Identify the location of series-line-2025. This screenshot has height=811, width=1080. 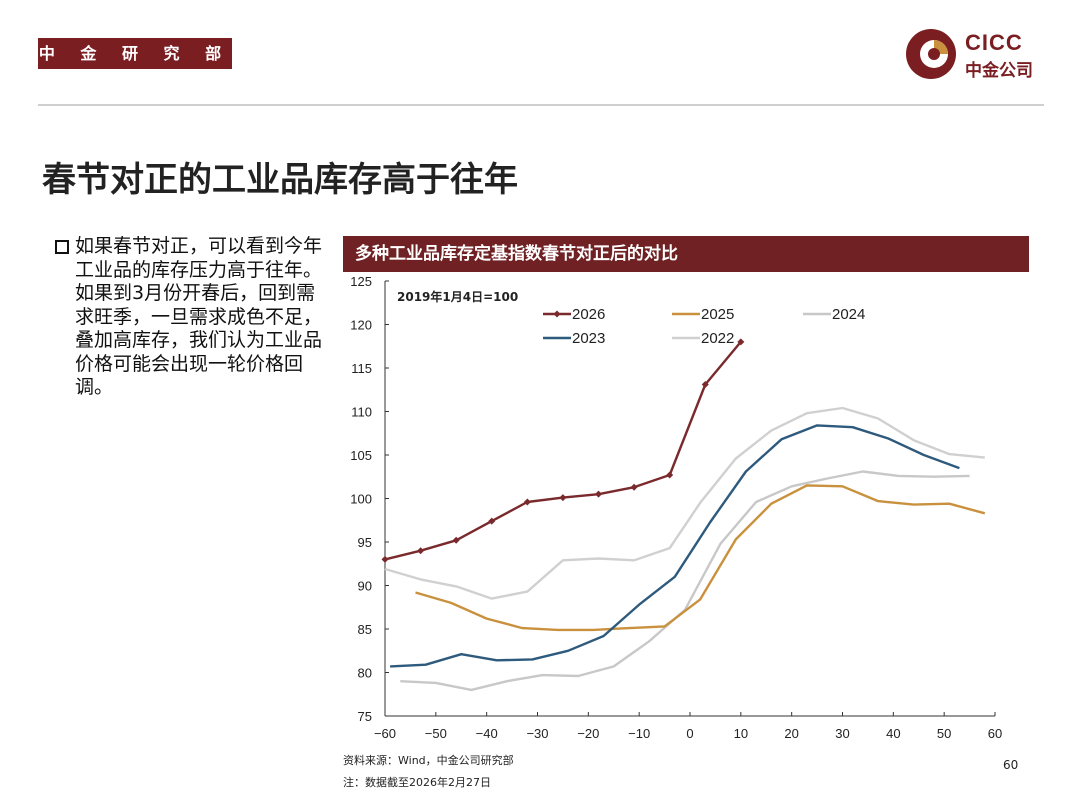
(700, 558).